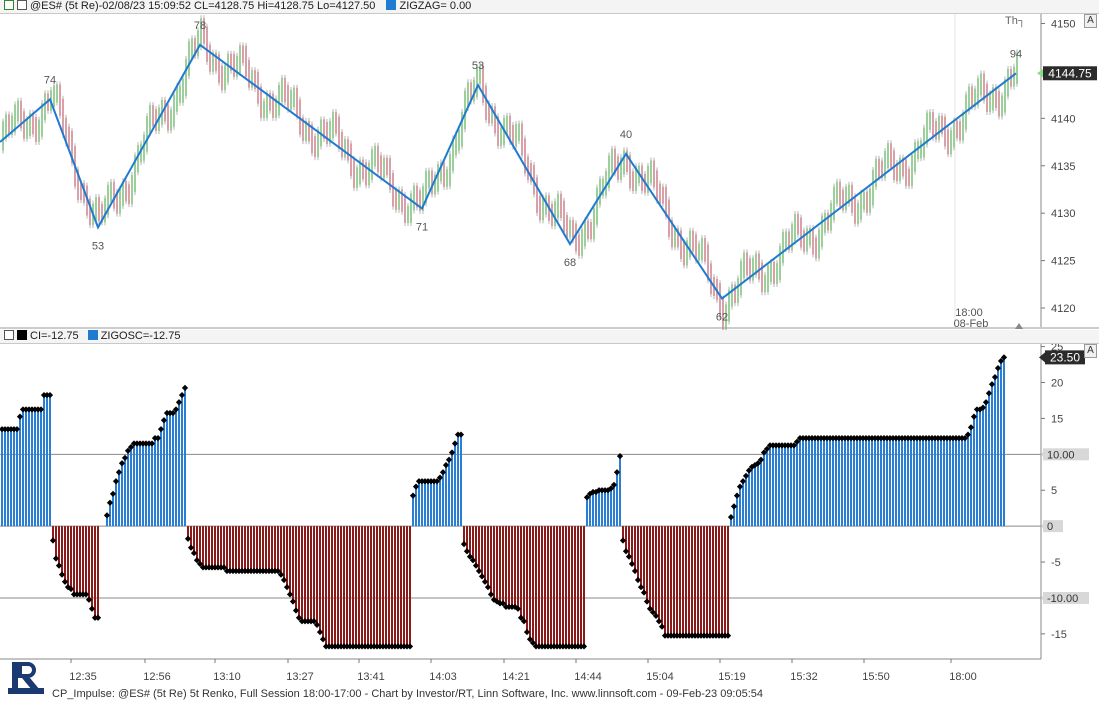 This screenshot has width=1099, height=702. What do you see at coordinates (391, 5) in the screenshot?
I see `zigzag-legend-icon` at bounding box center [391, 5].